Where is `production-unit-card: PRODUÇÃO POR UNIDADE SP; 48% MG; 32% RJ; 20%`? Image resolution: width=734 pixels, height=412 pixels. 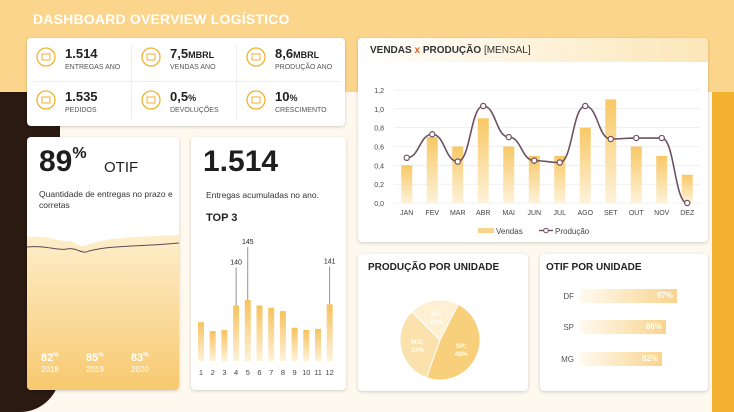 production-unit-card: PRODUÇÃO POR UNIDADE SP; 48% MG; 32% RJ; 20% is located at coordinates (443, 322).